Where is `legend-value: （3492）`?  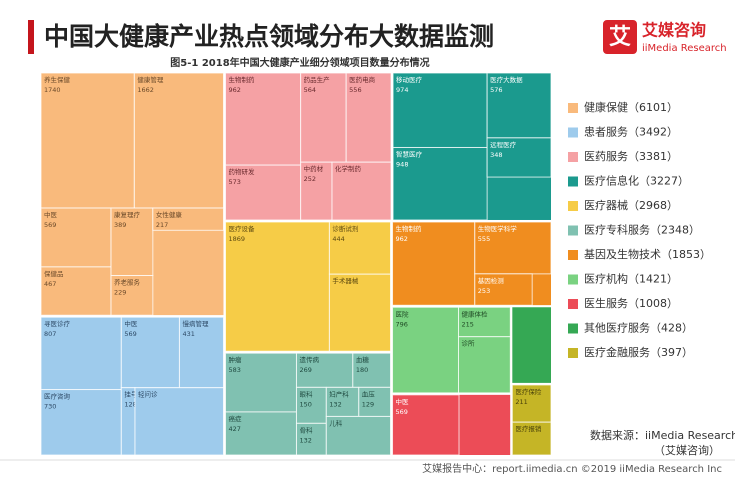 legend-value: （3492） is located at coordinates (653, 132).